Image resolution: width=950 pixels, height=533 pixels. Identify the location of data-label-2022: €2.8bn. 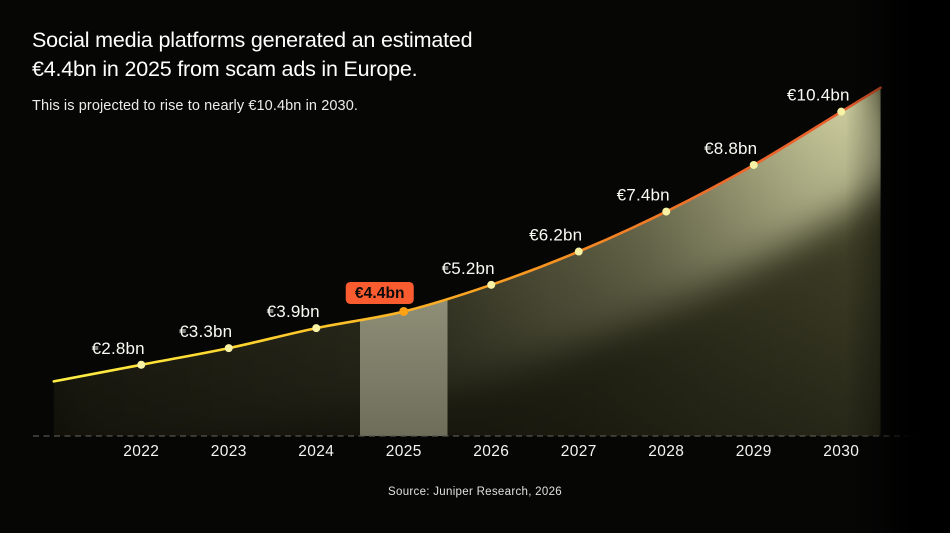
(118, 348).